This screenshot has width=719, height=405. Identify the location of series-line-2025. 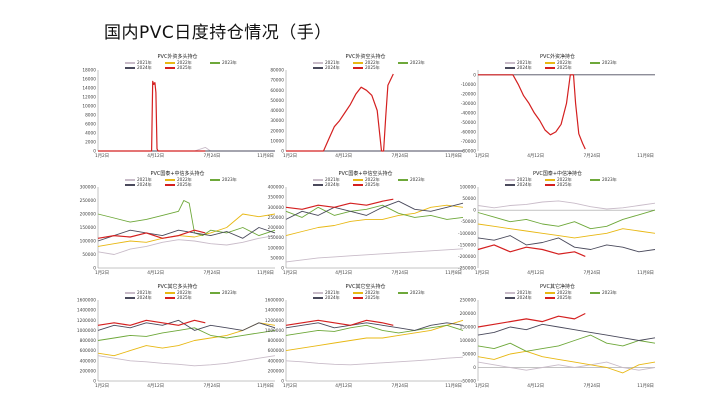
(152, 116).